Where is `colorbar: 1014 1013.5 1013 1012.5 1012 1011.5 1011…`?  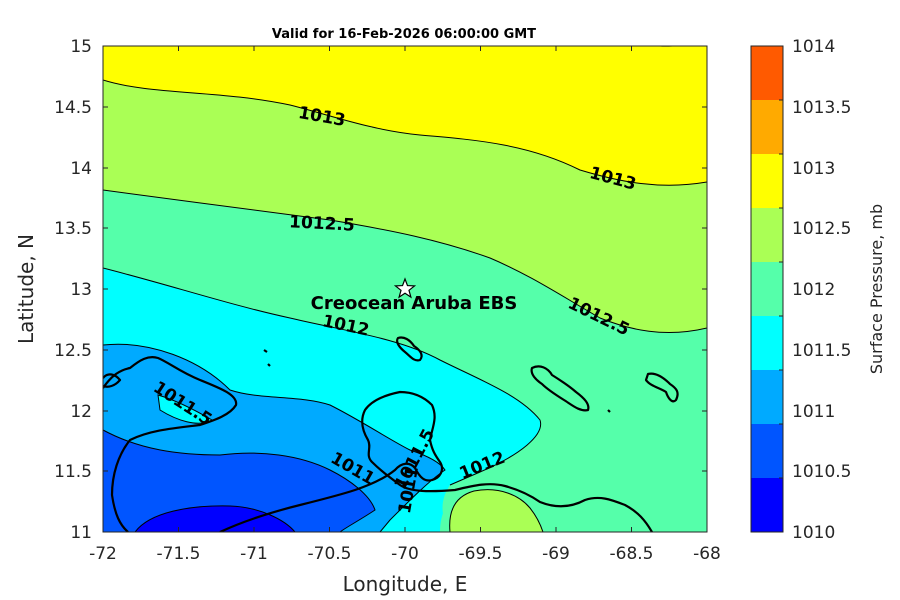
colorbar: 1014 1013.5 1013 1012.5 1012 1011.5 1011… is located at coordinates (818, 290).